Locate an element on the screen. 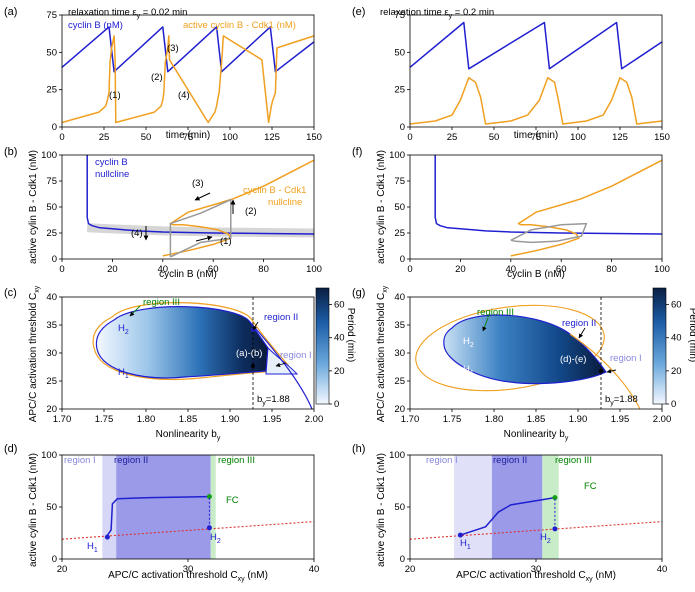 This screenshot has width=695, height=592. region-outline-c is located at coordinates (191, 341).